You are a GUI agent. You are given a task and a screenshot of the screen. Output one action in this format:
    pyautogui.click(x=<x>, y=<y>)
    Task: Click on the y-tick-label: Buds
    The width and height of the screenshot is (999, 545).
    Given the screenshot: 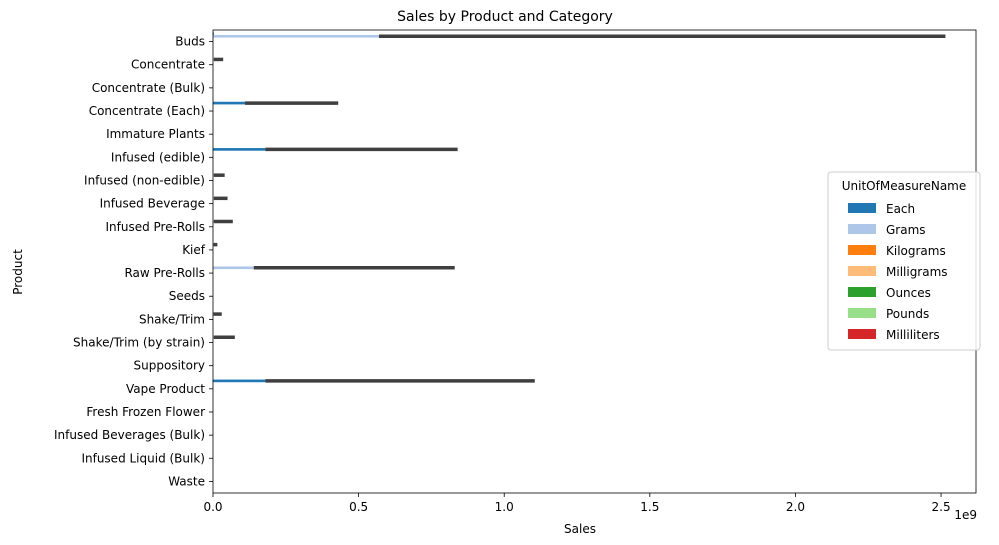 What is the action you would take?
    pyautogui.click(x=190, y=42)
    